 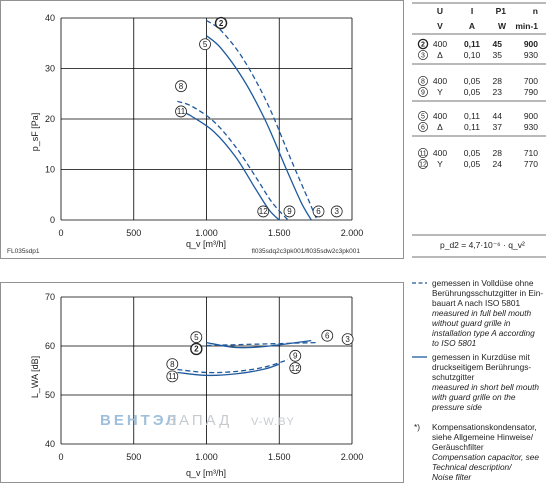 I want to click on legend-line: Noise filter, so click(x=452, y=477).